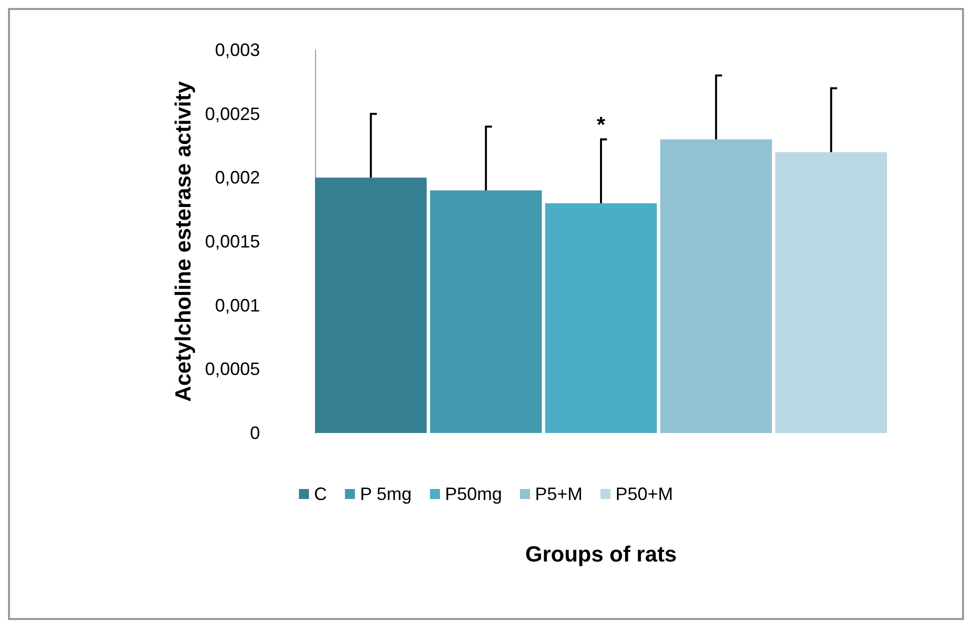 The image size is (974, 630). Describe the element at coordinates (237, 305) in the screenshot. I see `y-tick-label: 0,001` at that location.